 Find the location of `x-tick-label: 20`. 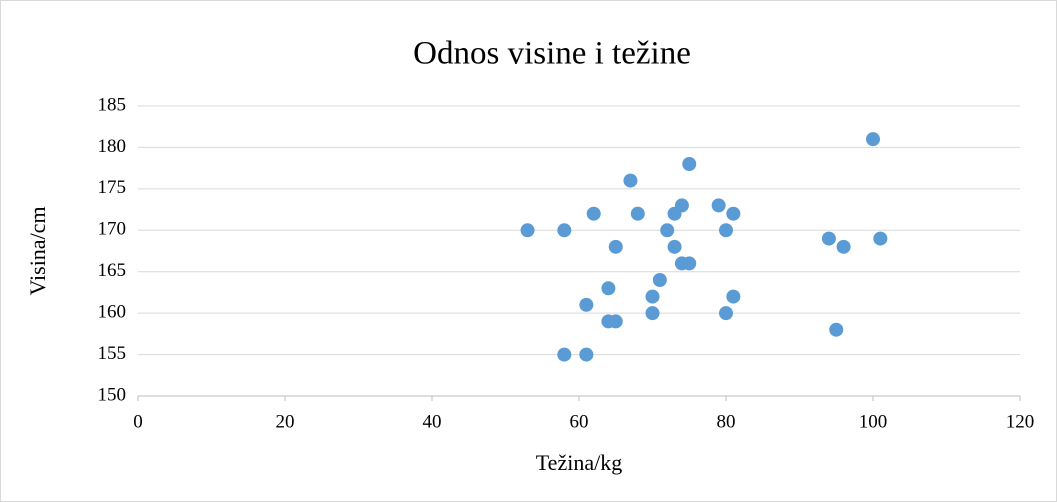

x-tick-label: 20 is located at coordinates (285, 421).